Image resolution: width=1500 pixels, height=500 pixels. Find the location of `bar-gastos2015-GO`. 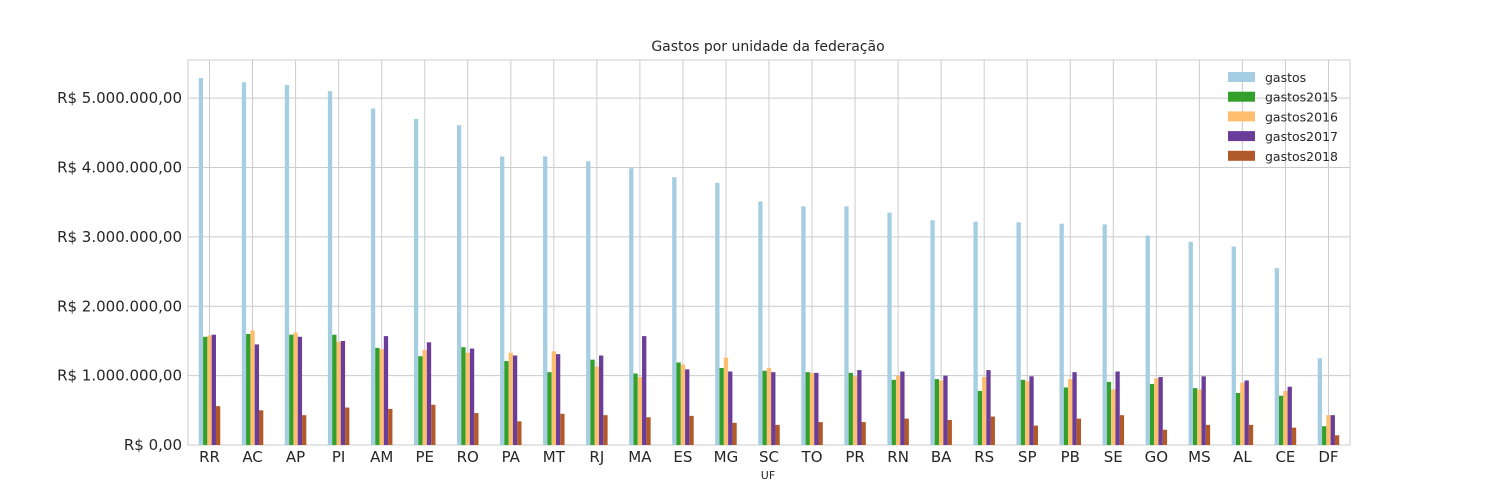

bar-gastos2015-GO is located at coordinates (1152, 414).